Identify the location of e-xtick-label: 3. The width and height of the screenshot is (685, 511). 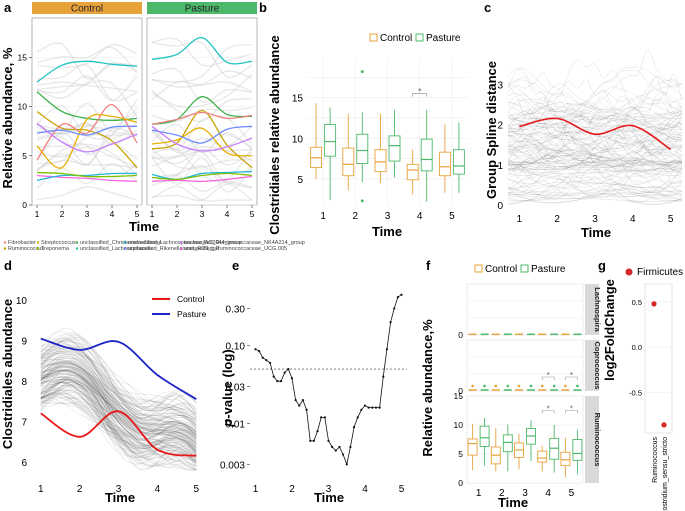
(329, 489).